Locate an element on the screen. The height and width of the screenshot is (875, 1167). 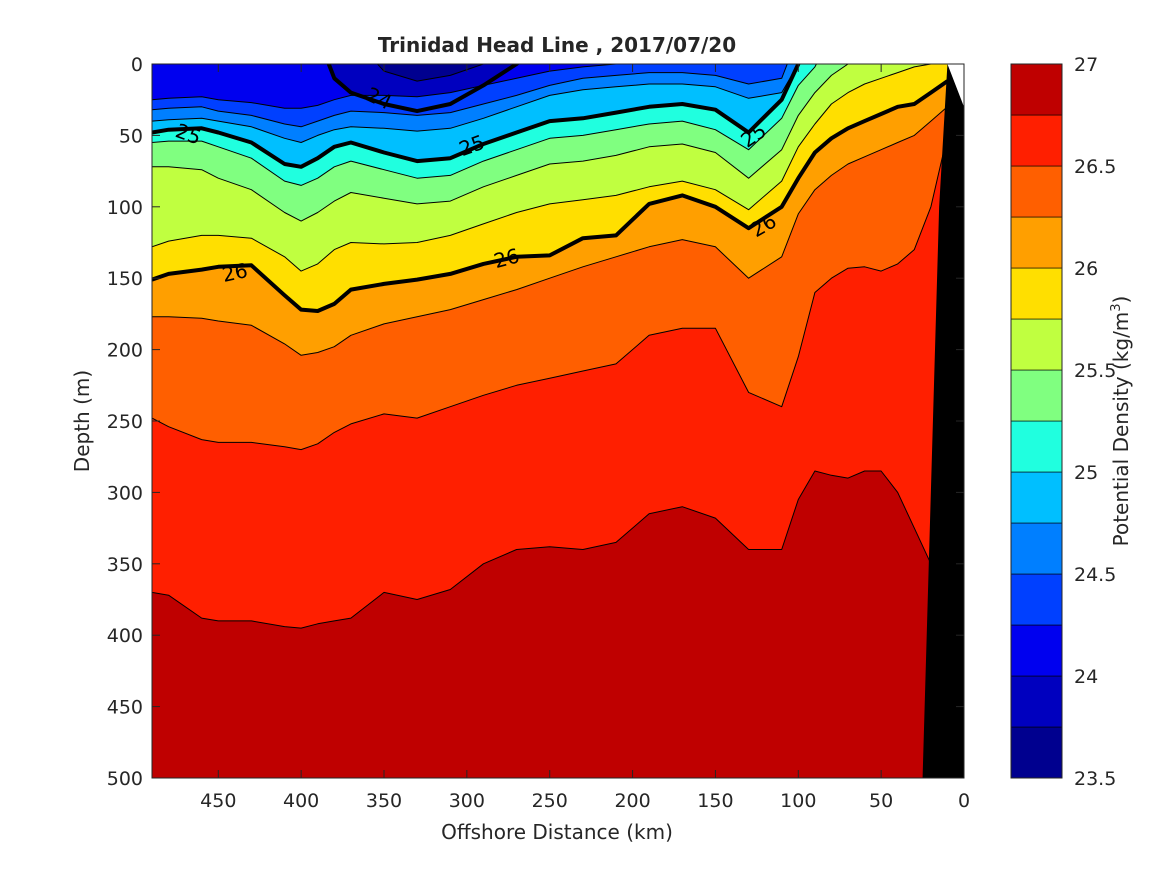
colorbar-tick-label-27: 27 is located at coordinates (1086, 65).